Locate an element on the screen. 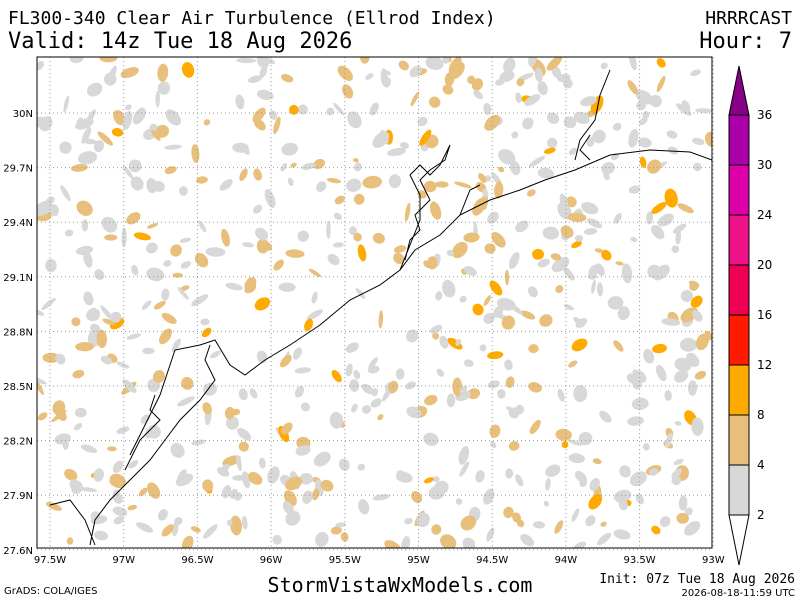  lat-label: 27.6N is located at coordinates (18, 551).